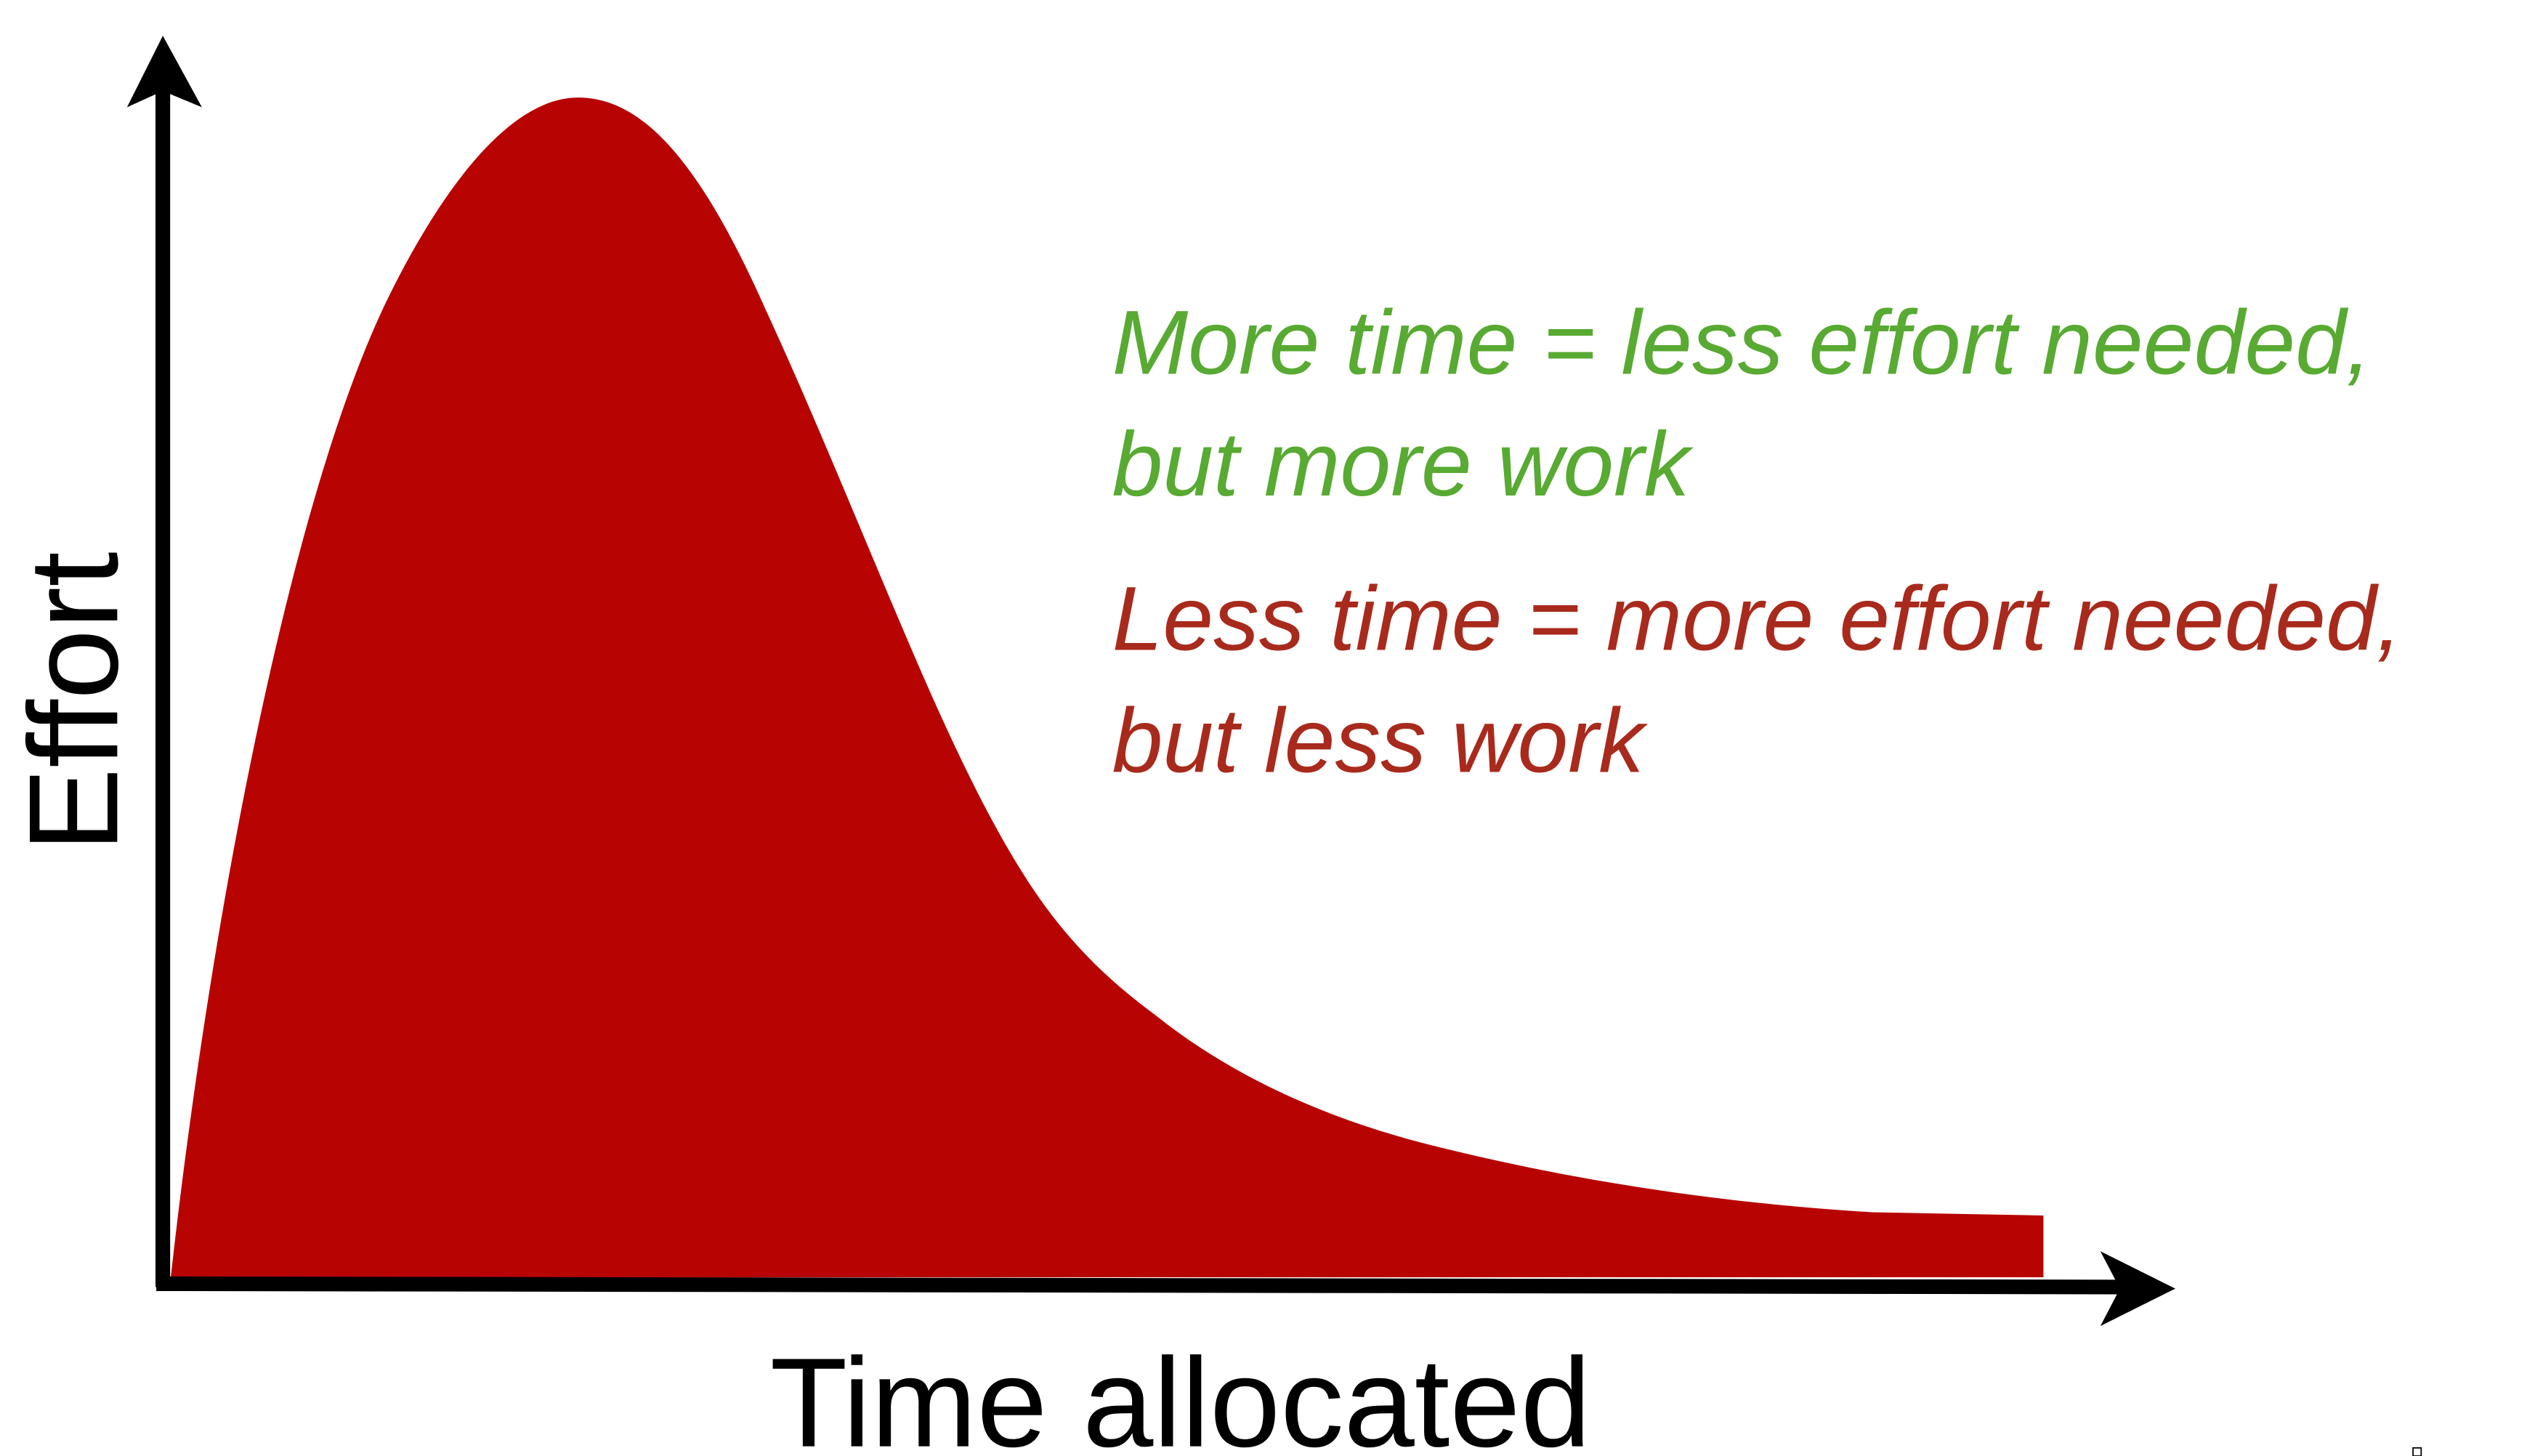 The image size is (2527, 1456). I want to click on small-square-marker, so click(2417, 1451).